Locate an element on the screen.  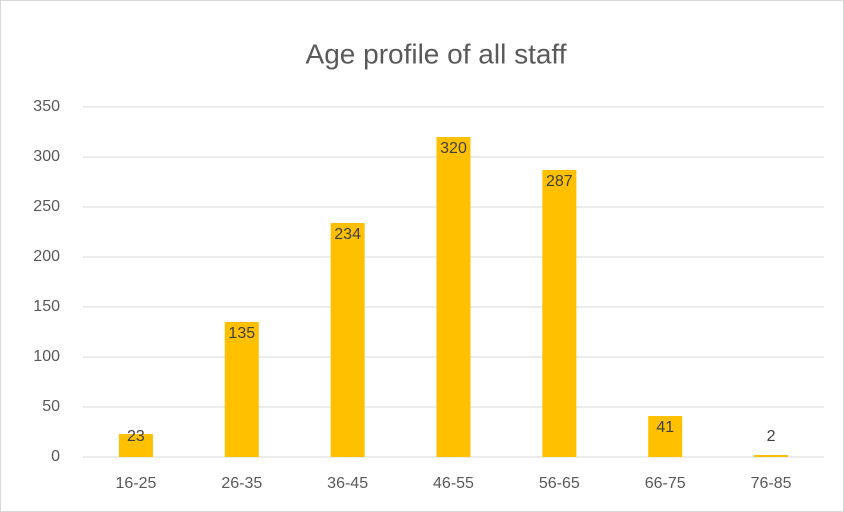
value-label: 234 is located at coordinates (347, 234).